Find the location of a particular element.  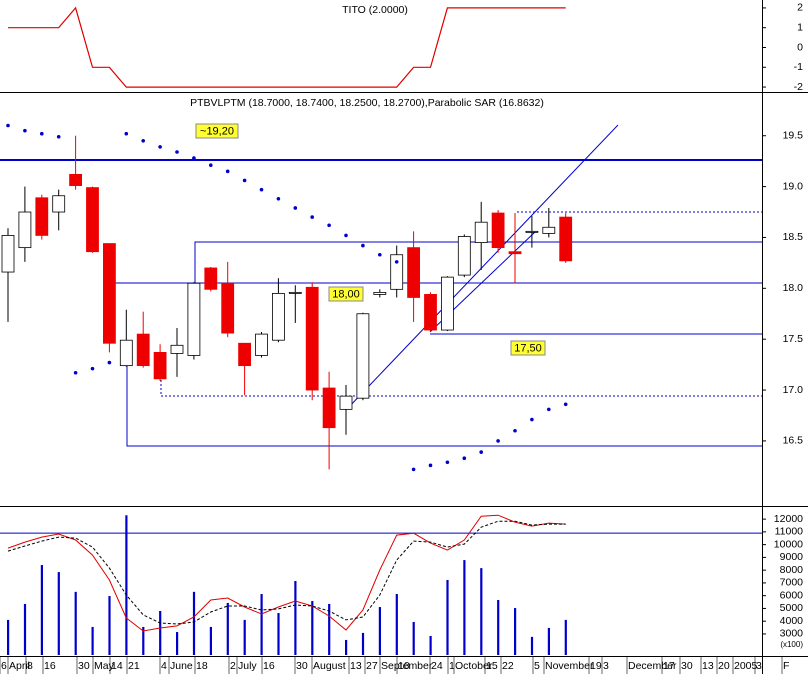

x-tick-label: December is located at coordinates (652, 666).